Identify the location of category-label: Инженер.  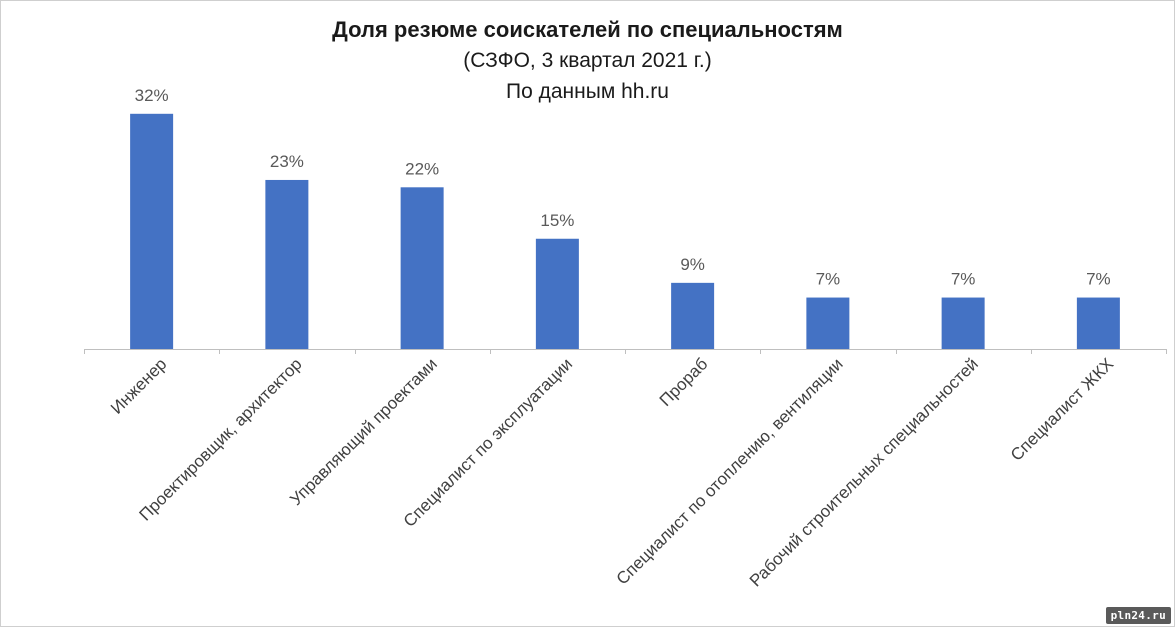
(138, 385).